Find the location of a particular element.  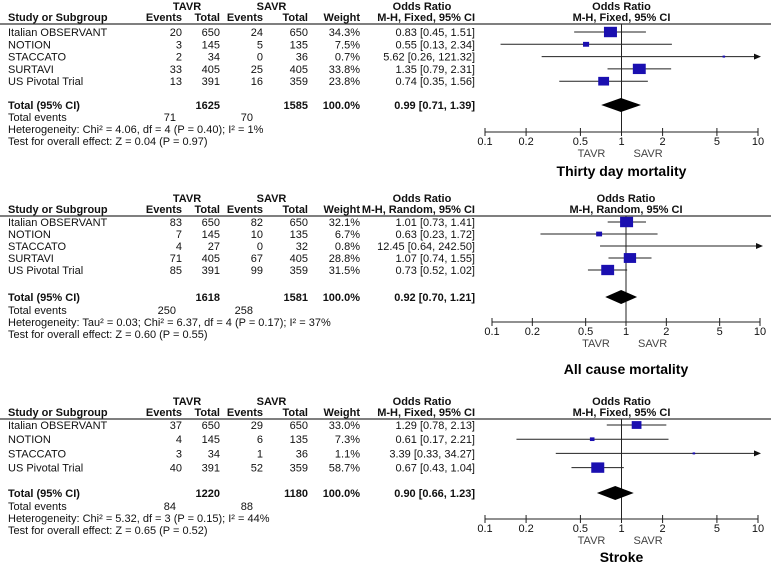

or-method-header: M-H, Fixed, 95% CI is located at coordinates (426, 413).